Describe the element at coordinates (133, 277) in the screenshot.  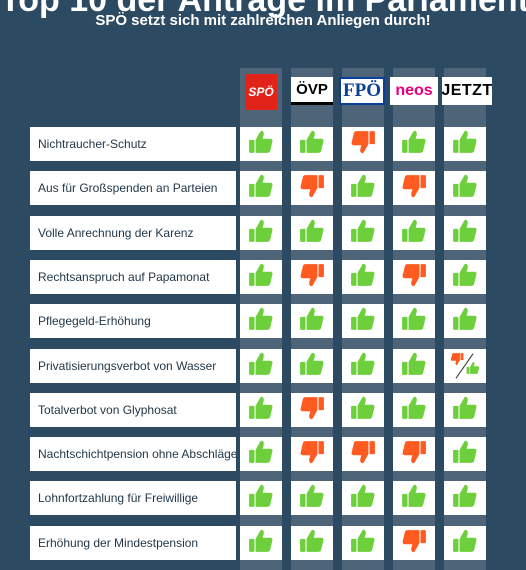
I see `motion-label: Rechtsanspruch auf Papamonat` at that location.